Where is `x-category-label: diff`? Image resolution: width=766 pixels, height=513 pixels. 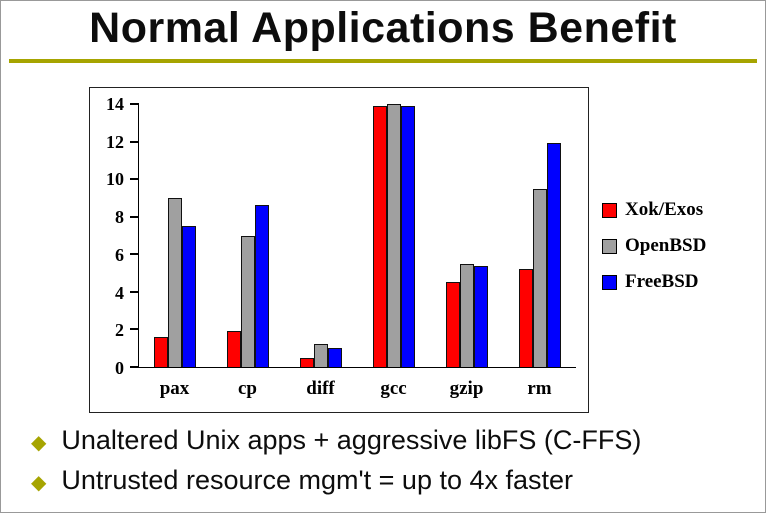 x-category-label: diff is located at coordinates (320, 388).